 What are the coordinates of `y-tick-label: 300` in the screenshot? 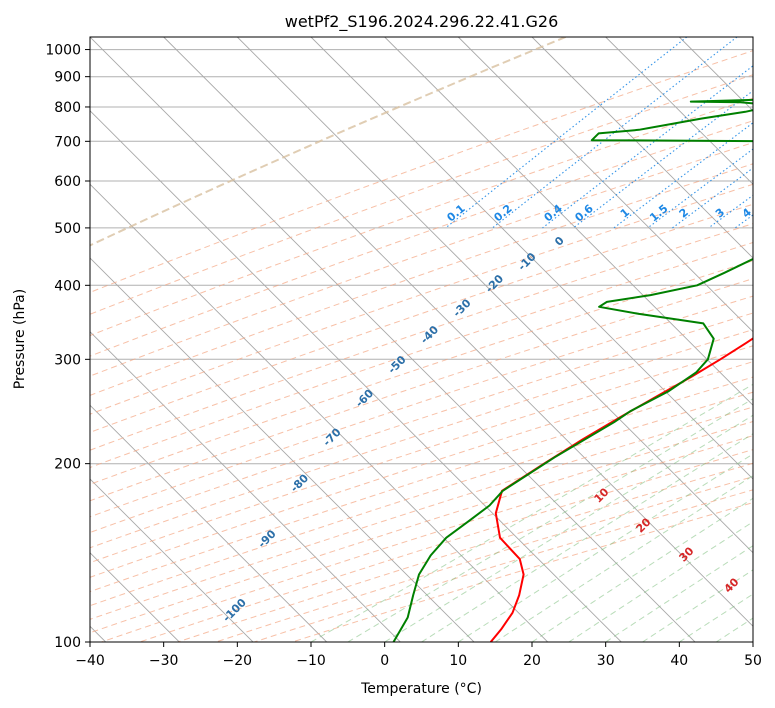 It's located at (67, 360).